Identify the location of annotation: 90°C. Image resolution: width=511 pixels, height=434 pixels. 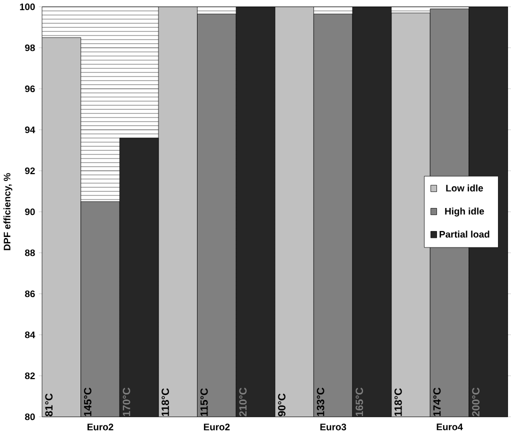
(282, 405).